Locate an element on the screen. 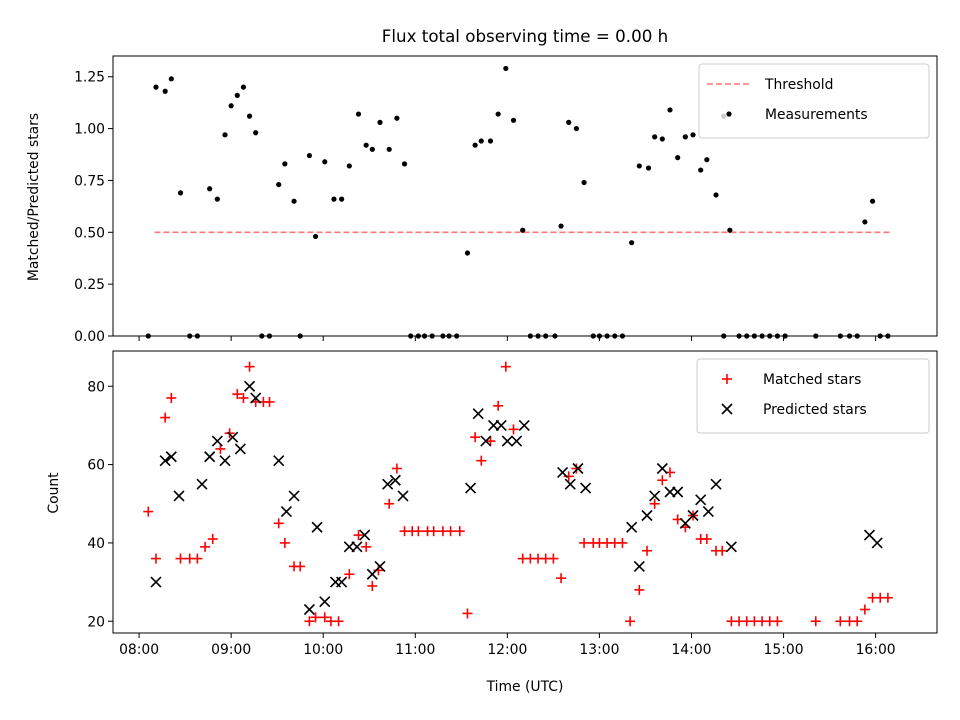 This screenshot has width=960, height=720. x-tick-label: 12:00 is located at coordinates (507, 650).